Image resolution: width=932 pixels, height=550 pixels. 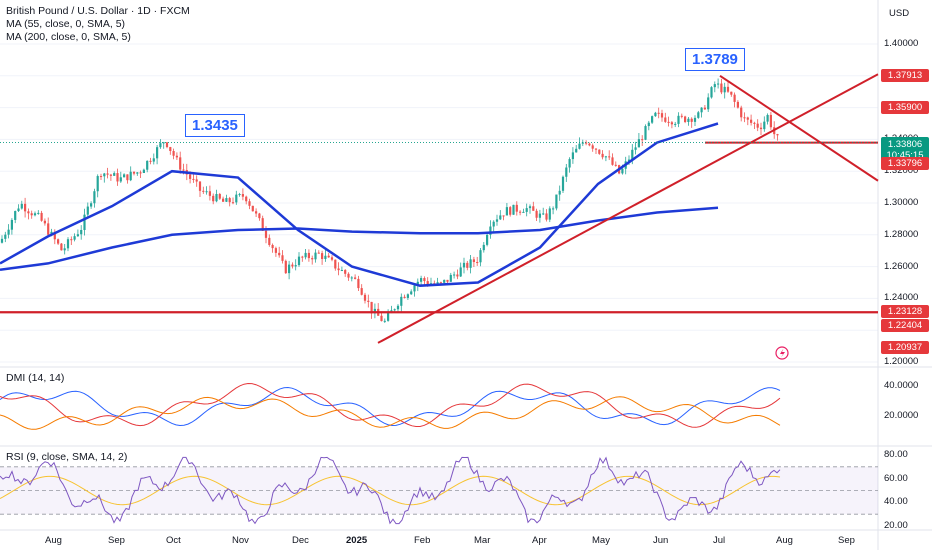 I want to click on time-axis-tick: Mar, so click(x=482, y=540).